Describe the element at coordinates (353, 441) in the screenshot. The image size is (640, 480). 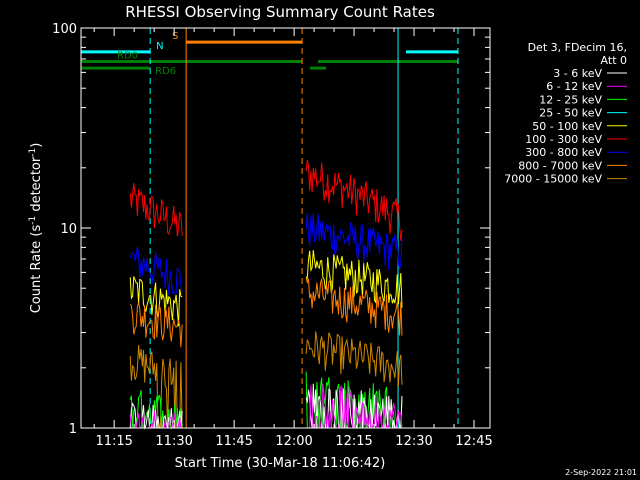
I see `x-tick-label-4: 12:15` at that location.